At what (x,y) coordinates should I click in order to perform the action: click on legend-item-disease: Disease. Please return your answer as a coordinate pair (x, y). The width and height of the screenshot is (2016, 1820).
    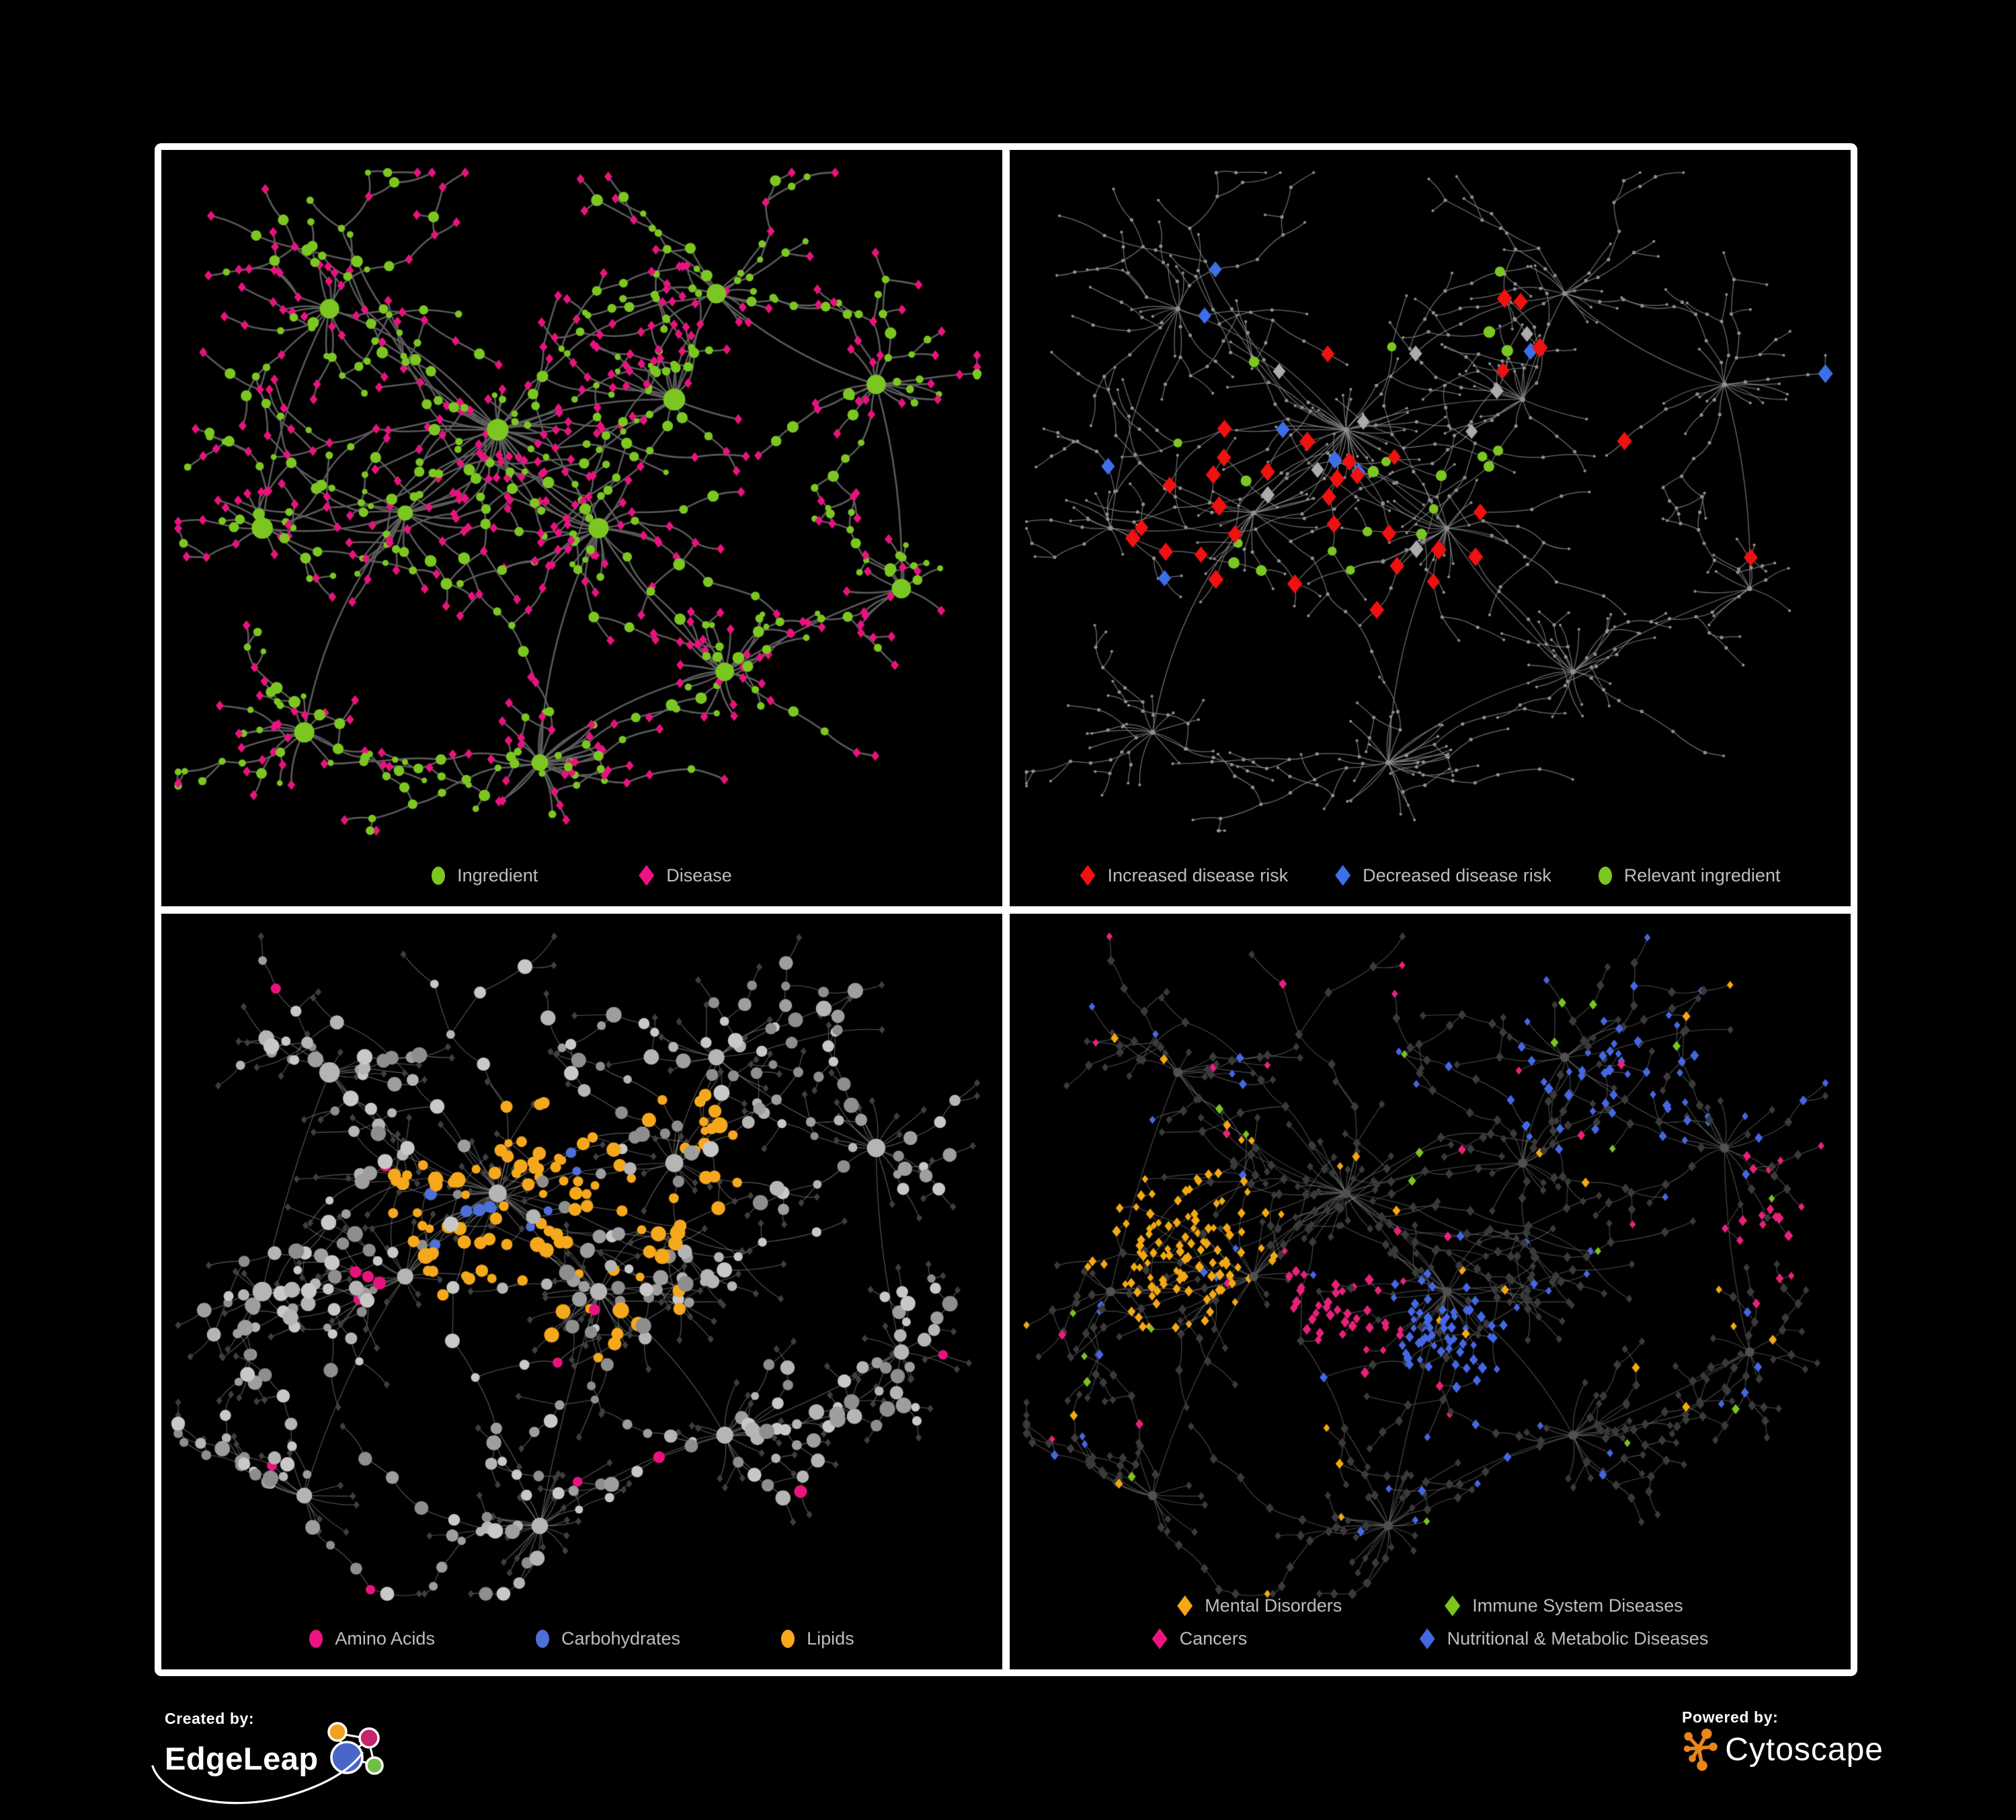
    Looking at the image, I should click on (685, 875).